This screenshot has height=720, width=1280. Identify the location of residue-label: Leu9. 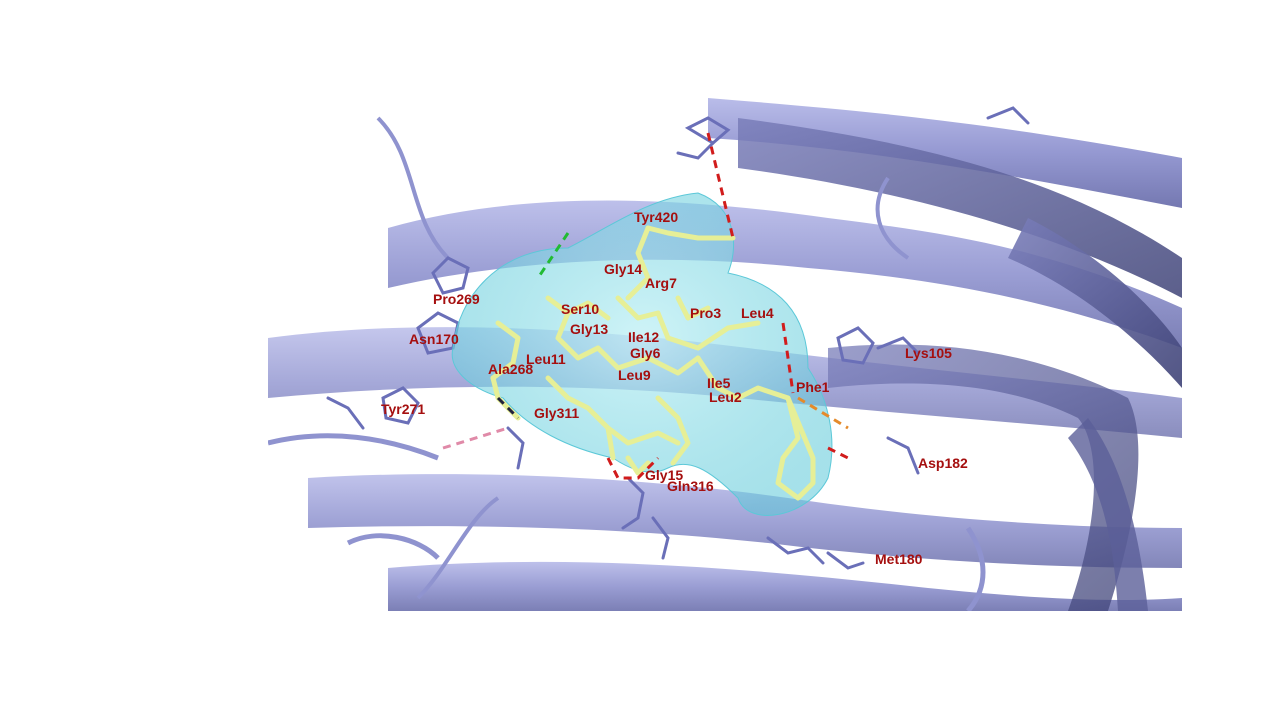
(634, 375).